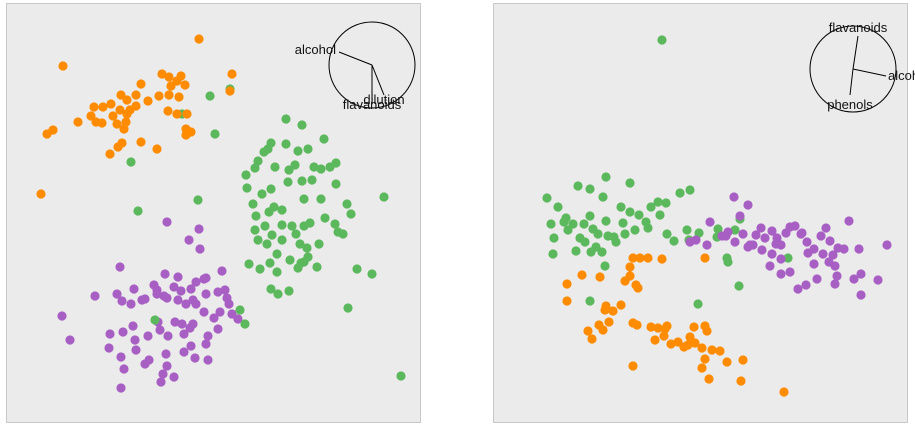 This screenshot has width=915, height=425. I want to click on series-purple, so click(788, 246).